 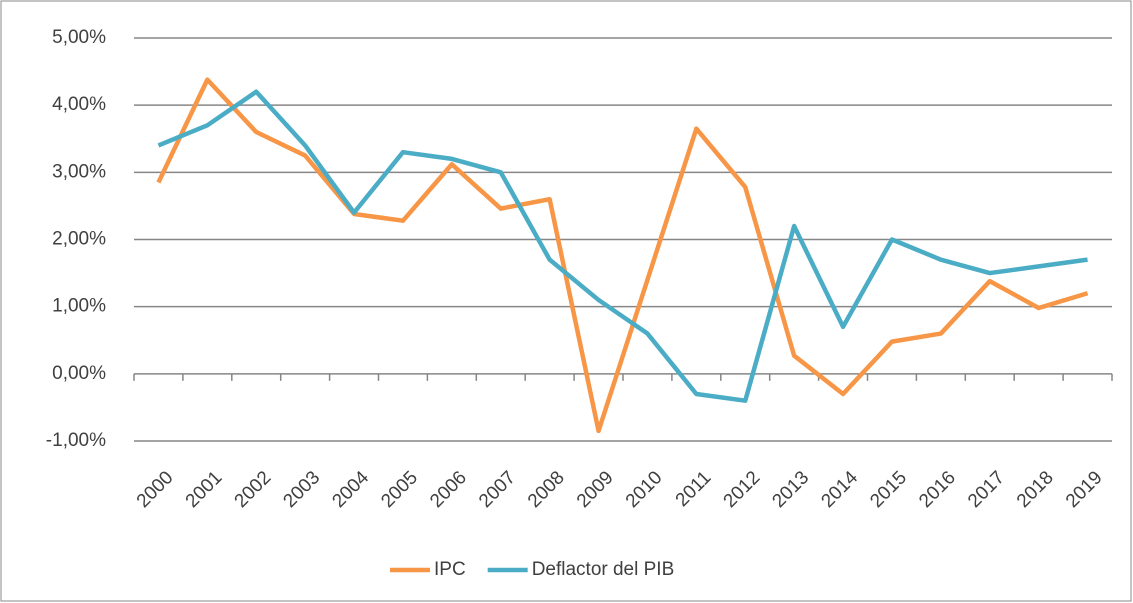 What do you see at coordinates (79, 239) in the screenshot?
I see `y-tick-label: 2,00%` at bounding box center [79, 239].